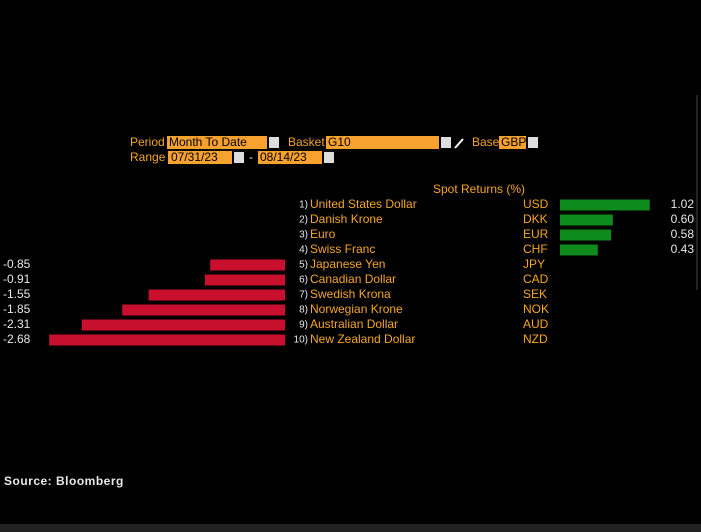 The height and width of the screenshot is (532, 701). I want to click on rank: 3), so click(303, 235).